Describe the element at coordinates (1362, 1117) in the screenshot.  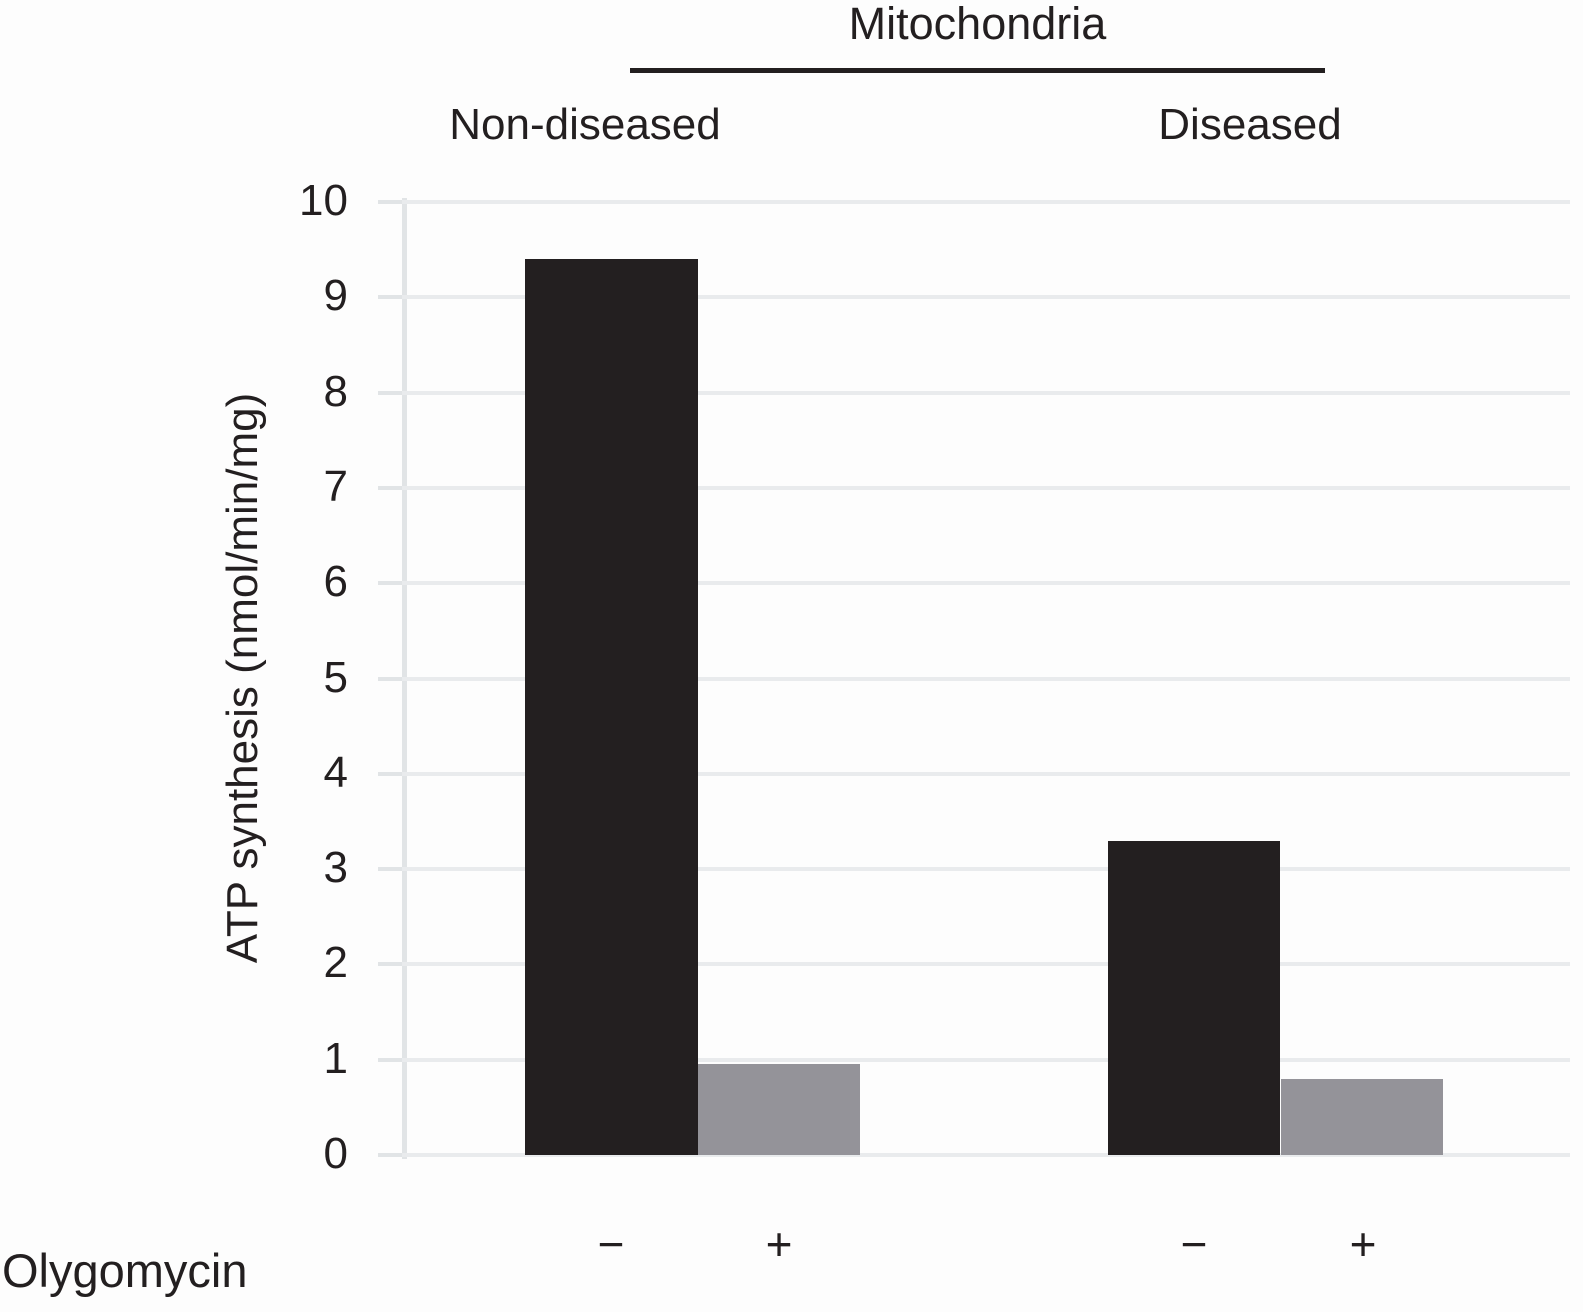
I see `bar-diseased-plus` at that location.